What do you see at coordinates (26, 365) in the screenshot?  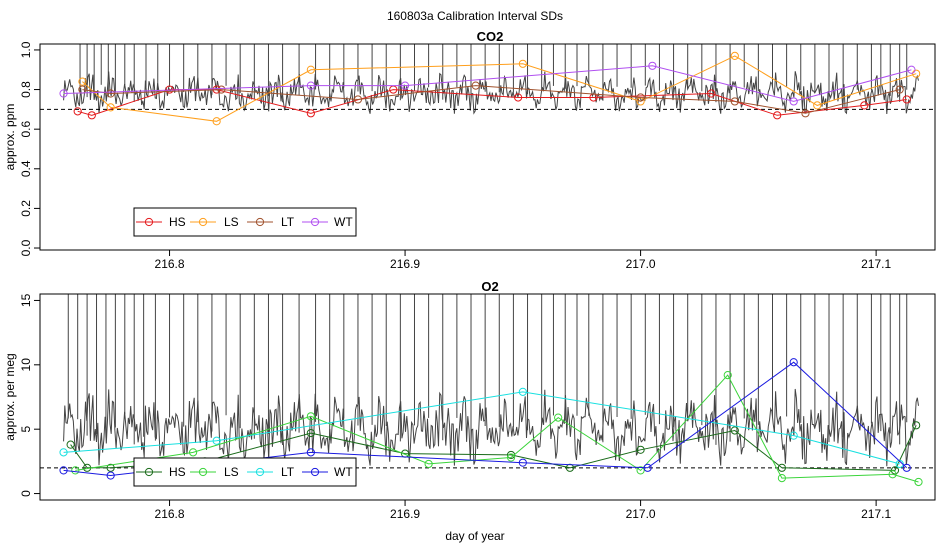 I see `o2-y-tick-label: 10` at bounding box center [26, 365].